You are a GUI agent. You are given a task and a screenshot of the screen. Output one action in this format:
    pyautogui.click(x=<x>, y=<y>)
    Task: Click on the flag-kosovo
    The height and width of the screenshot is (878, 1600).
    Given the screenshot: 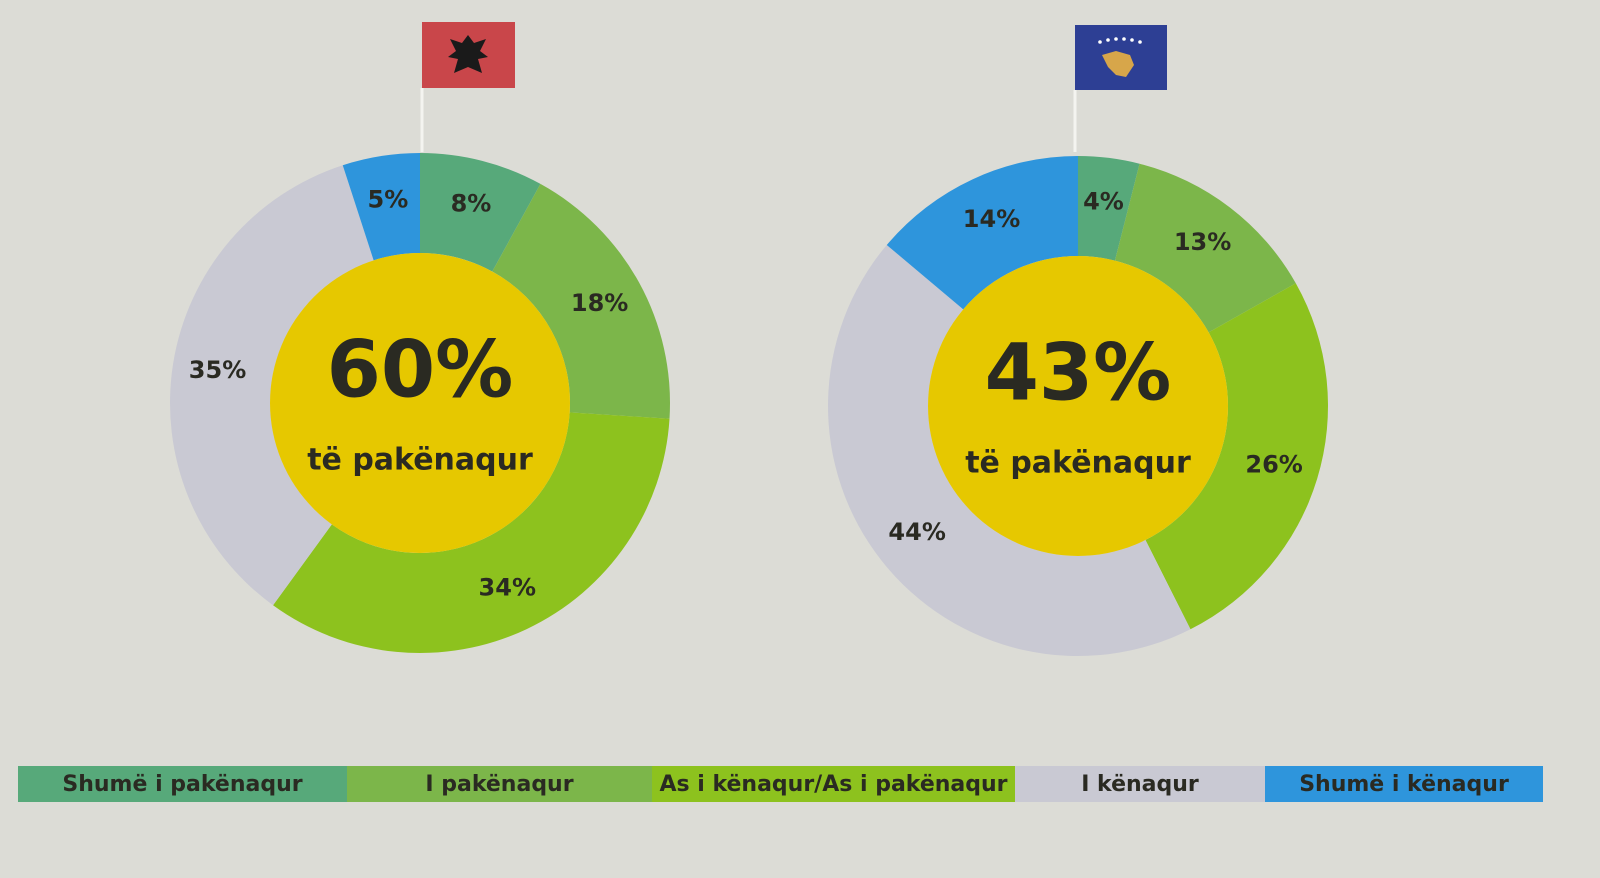 What is the action you would take?
    pyautogui.click(x=1120, y=88)
    